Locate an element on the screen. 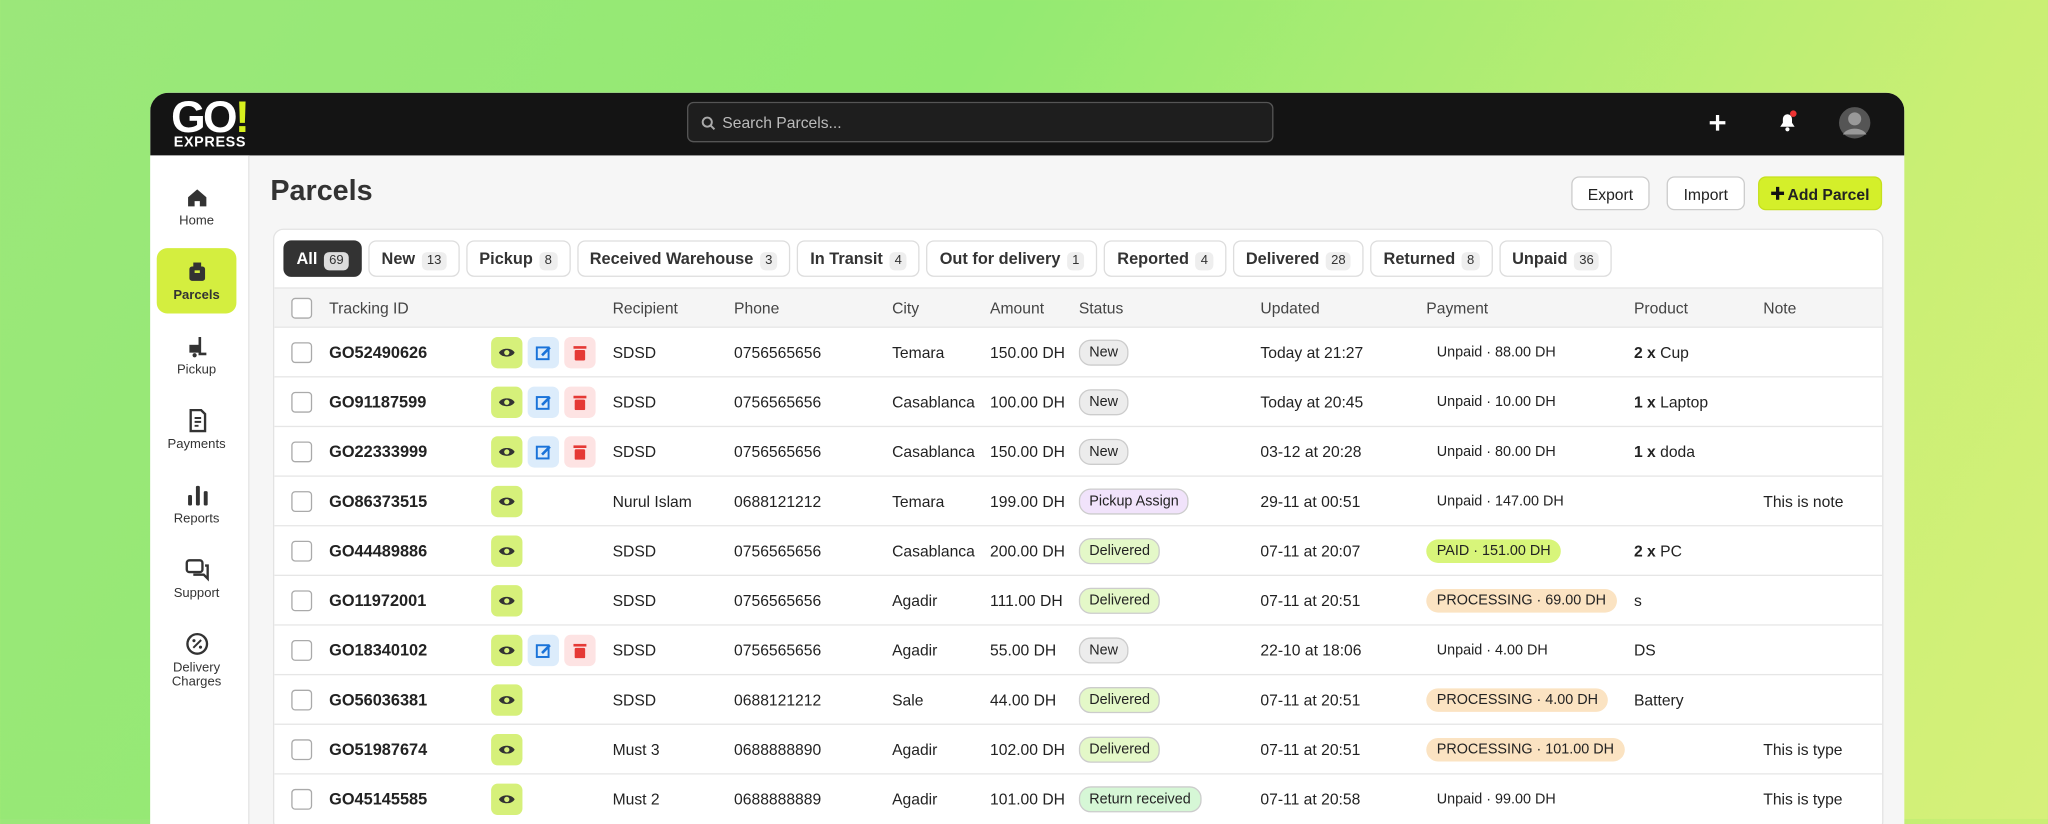  add-icon is located at coordinates (1717, 123).